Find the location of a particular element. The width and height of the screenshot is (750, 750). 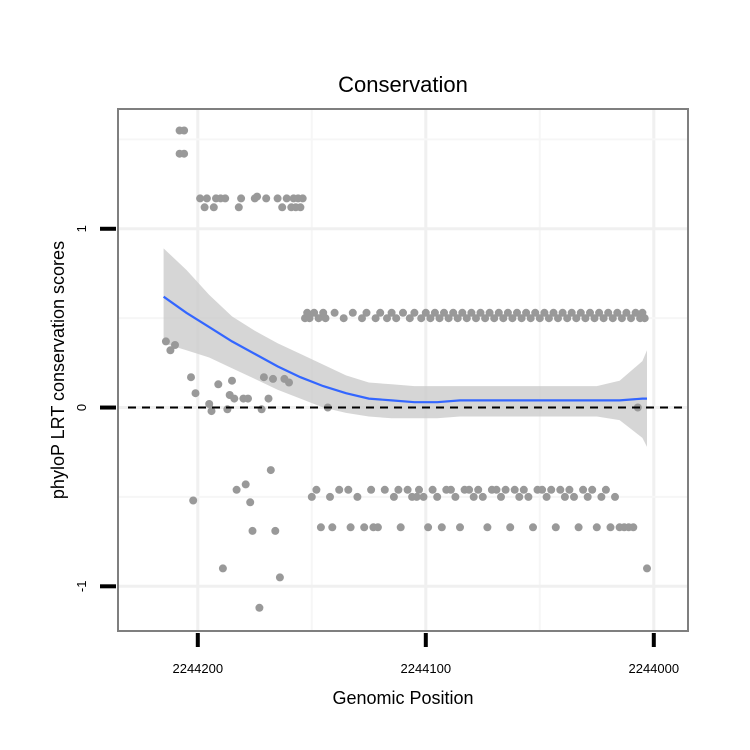

y-axis: 1 0 -1 is located at coordinates (95, 408).